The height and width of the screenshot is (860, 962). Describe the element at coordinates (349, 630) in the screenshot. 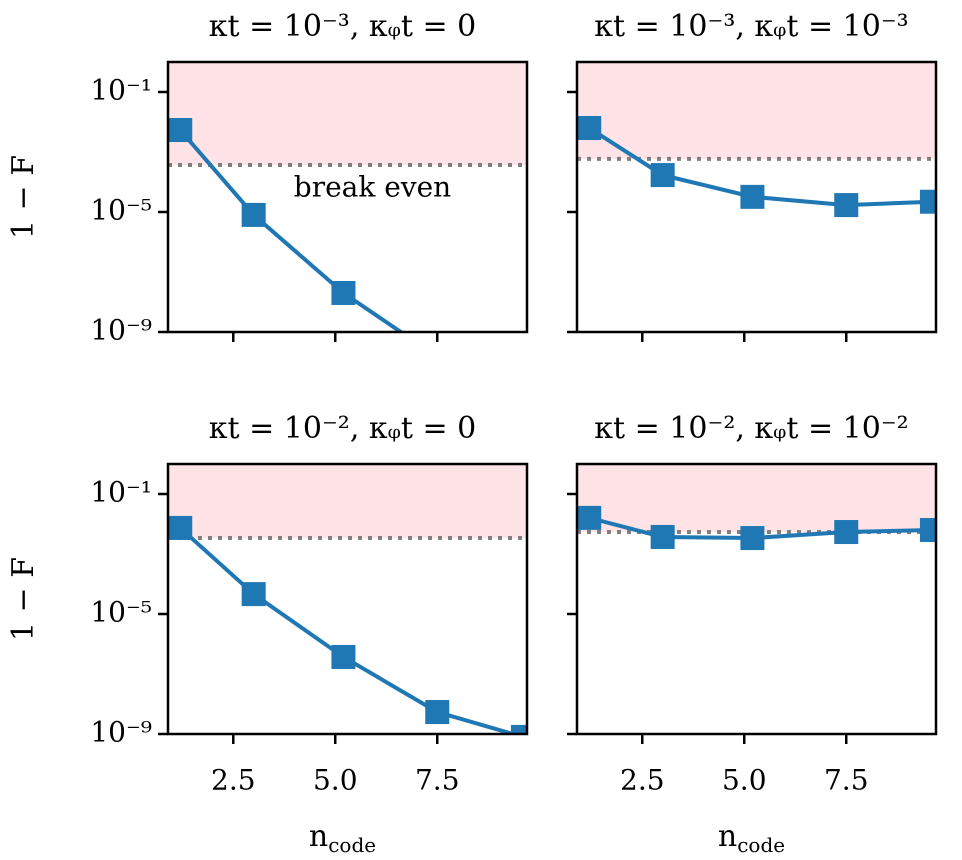

I see `series-line` at that location.